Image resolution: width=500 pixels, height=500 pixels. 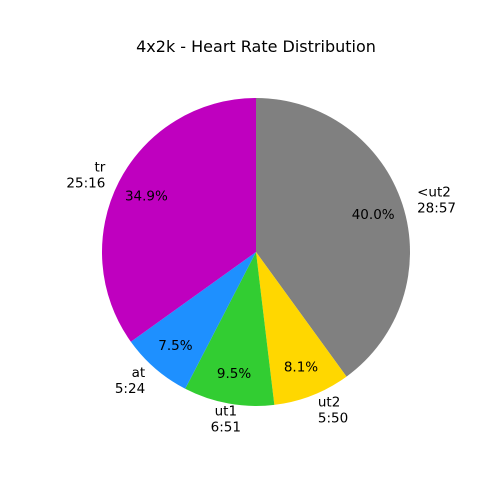 I want to click on slice-percent-label: 7.5%, so click(x=175, y=346).